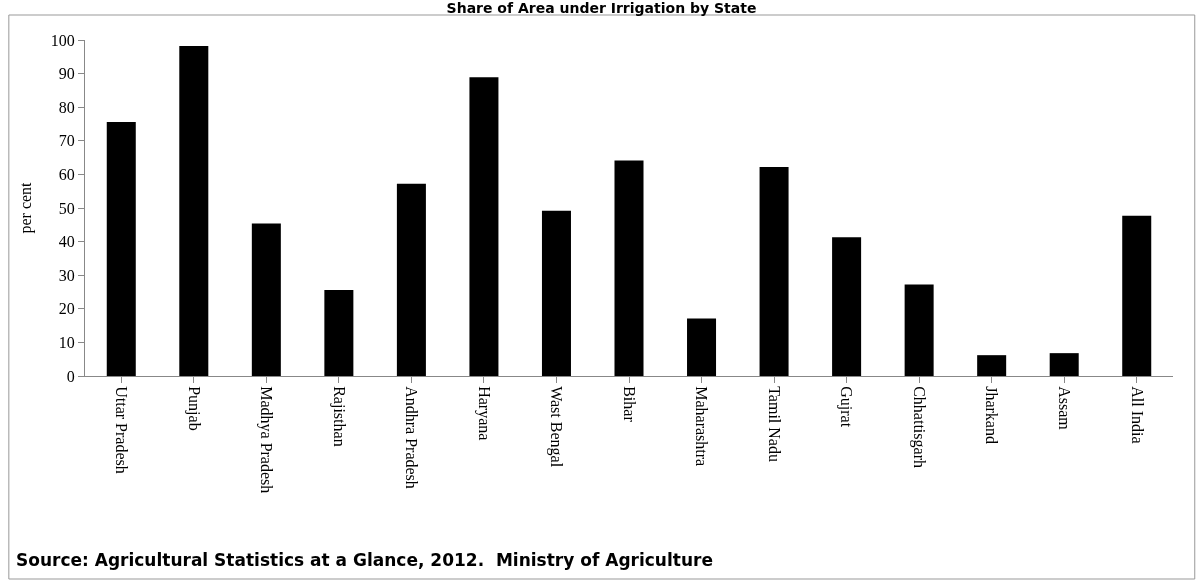 Image resolution: width=1203 pixels, height=581 pixels. I want to click on x-tick-label: Wast Bengal, so click(556, 427).